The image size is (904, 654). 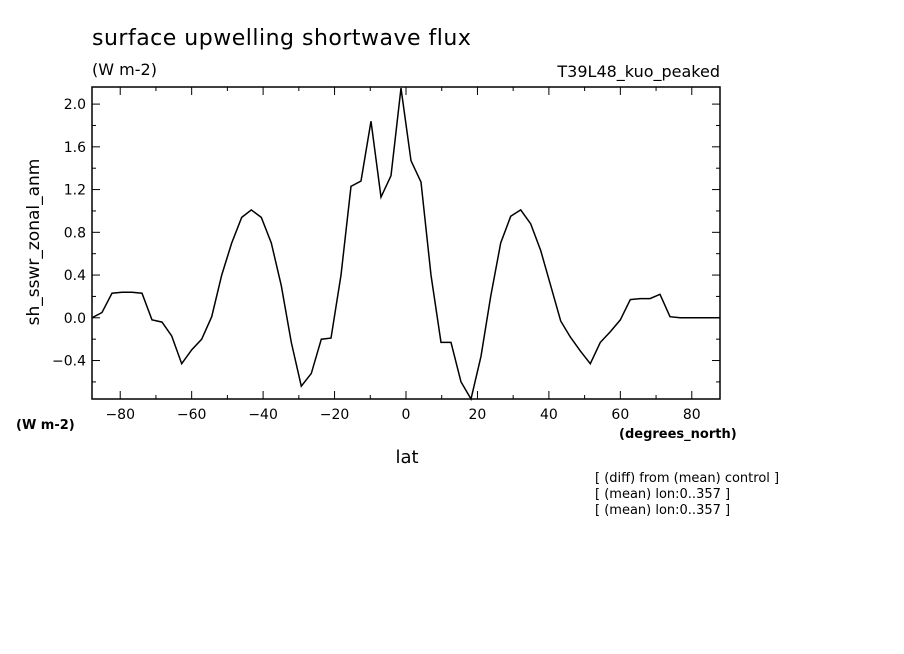 I want to click on x-tick-label: 0, so click(x=406, y=415).